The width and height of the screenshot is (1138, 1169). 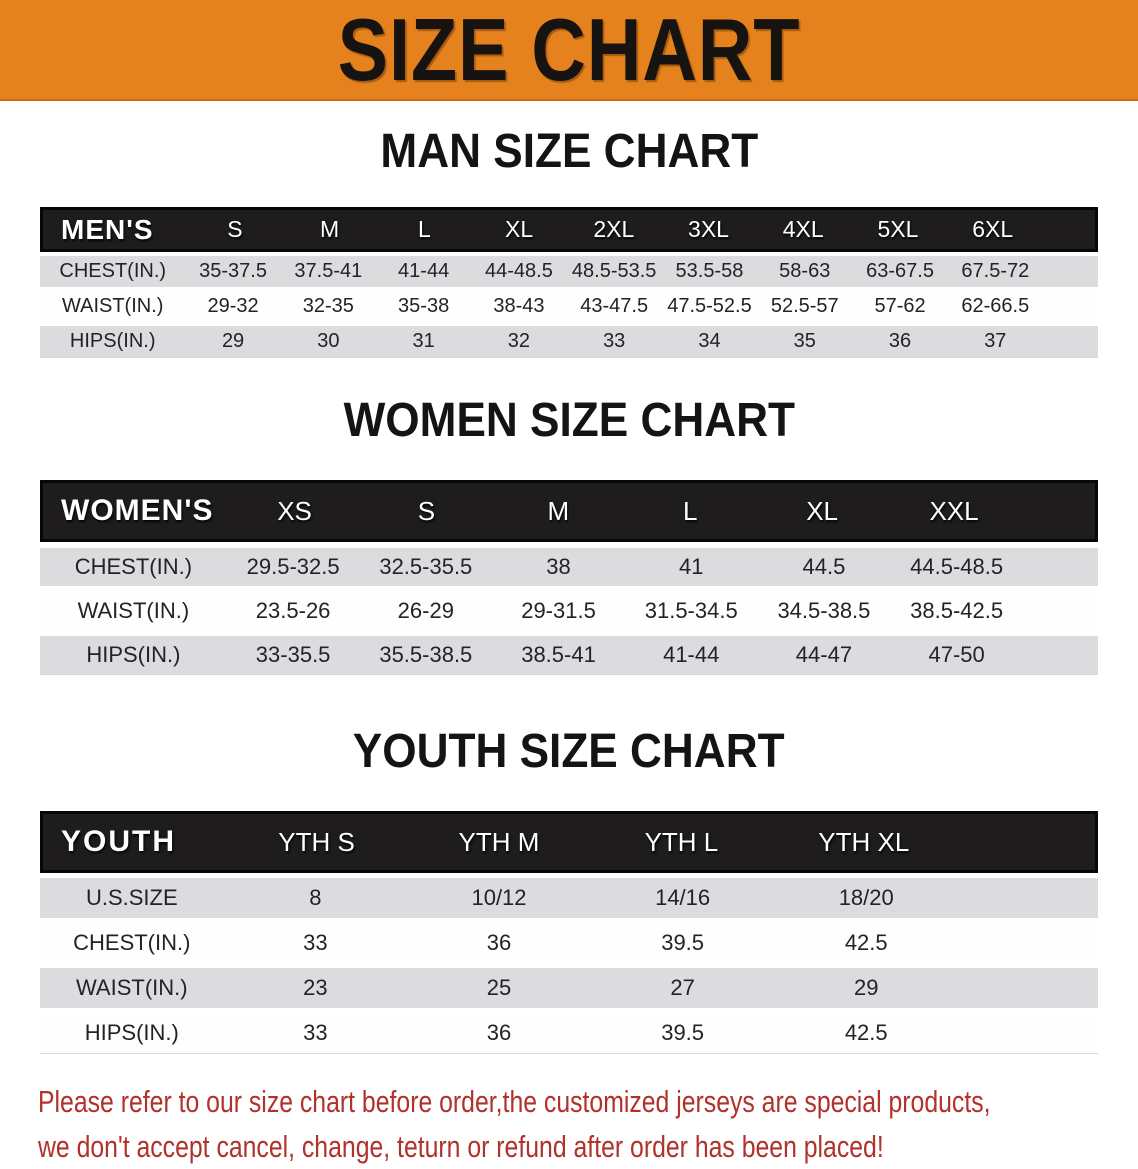 I want to click on size-column-header: YTH M, so click(x=499, y=841).